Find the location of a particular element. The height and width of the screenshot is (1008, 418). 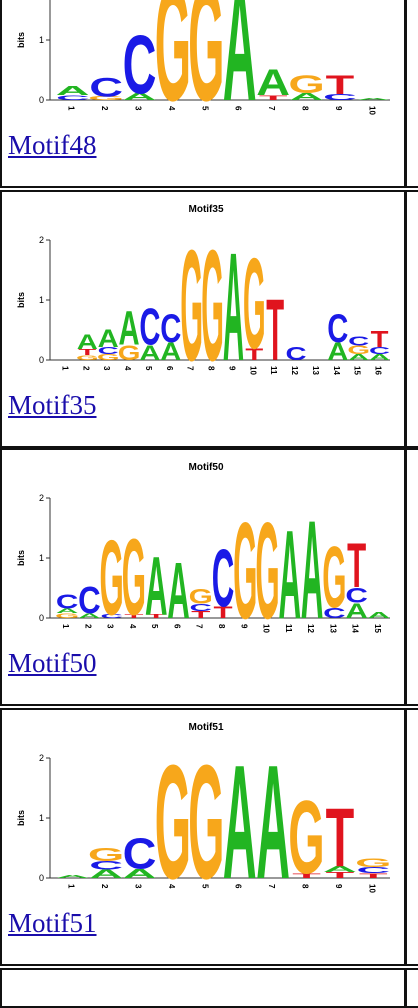

position-label: 12 is located at coordinates (294, 370).